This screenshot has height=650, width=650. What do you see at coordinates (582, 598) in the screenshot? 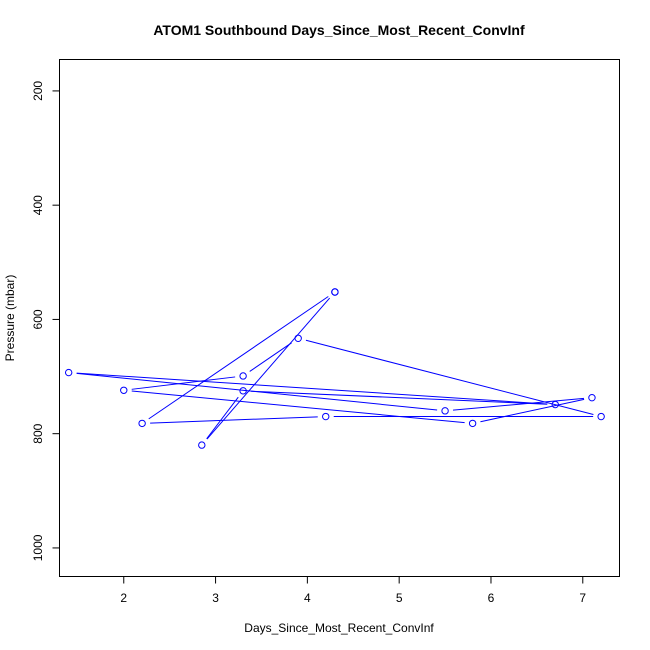
I see `x-tick-label: 7` at bounding box center [582, 598].